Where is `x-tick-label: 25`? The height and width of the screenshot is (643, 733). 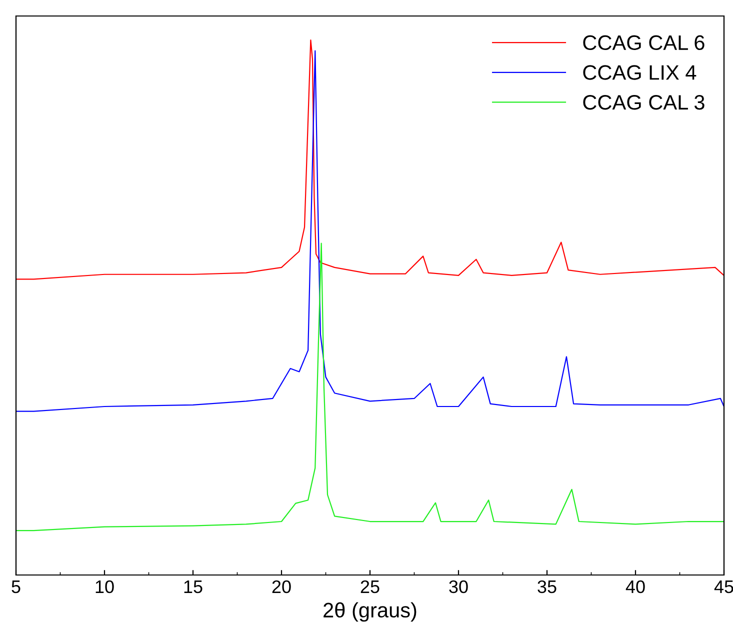
x-tick-label: 25 is located at coordinates (370, 587).